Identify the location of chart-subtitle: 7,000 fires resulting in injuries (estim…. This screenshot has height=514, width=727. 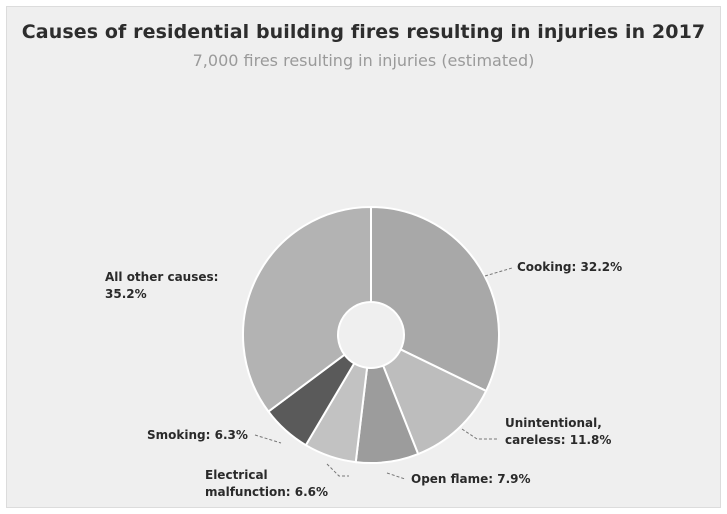
(363, 60).